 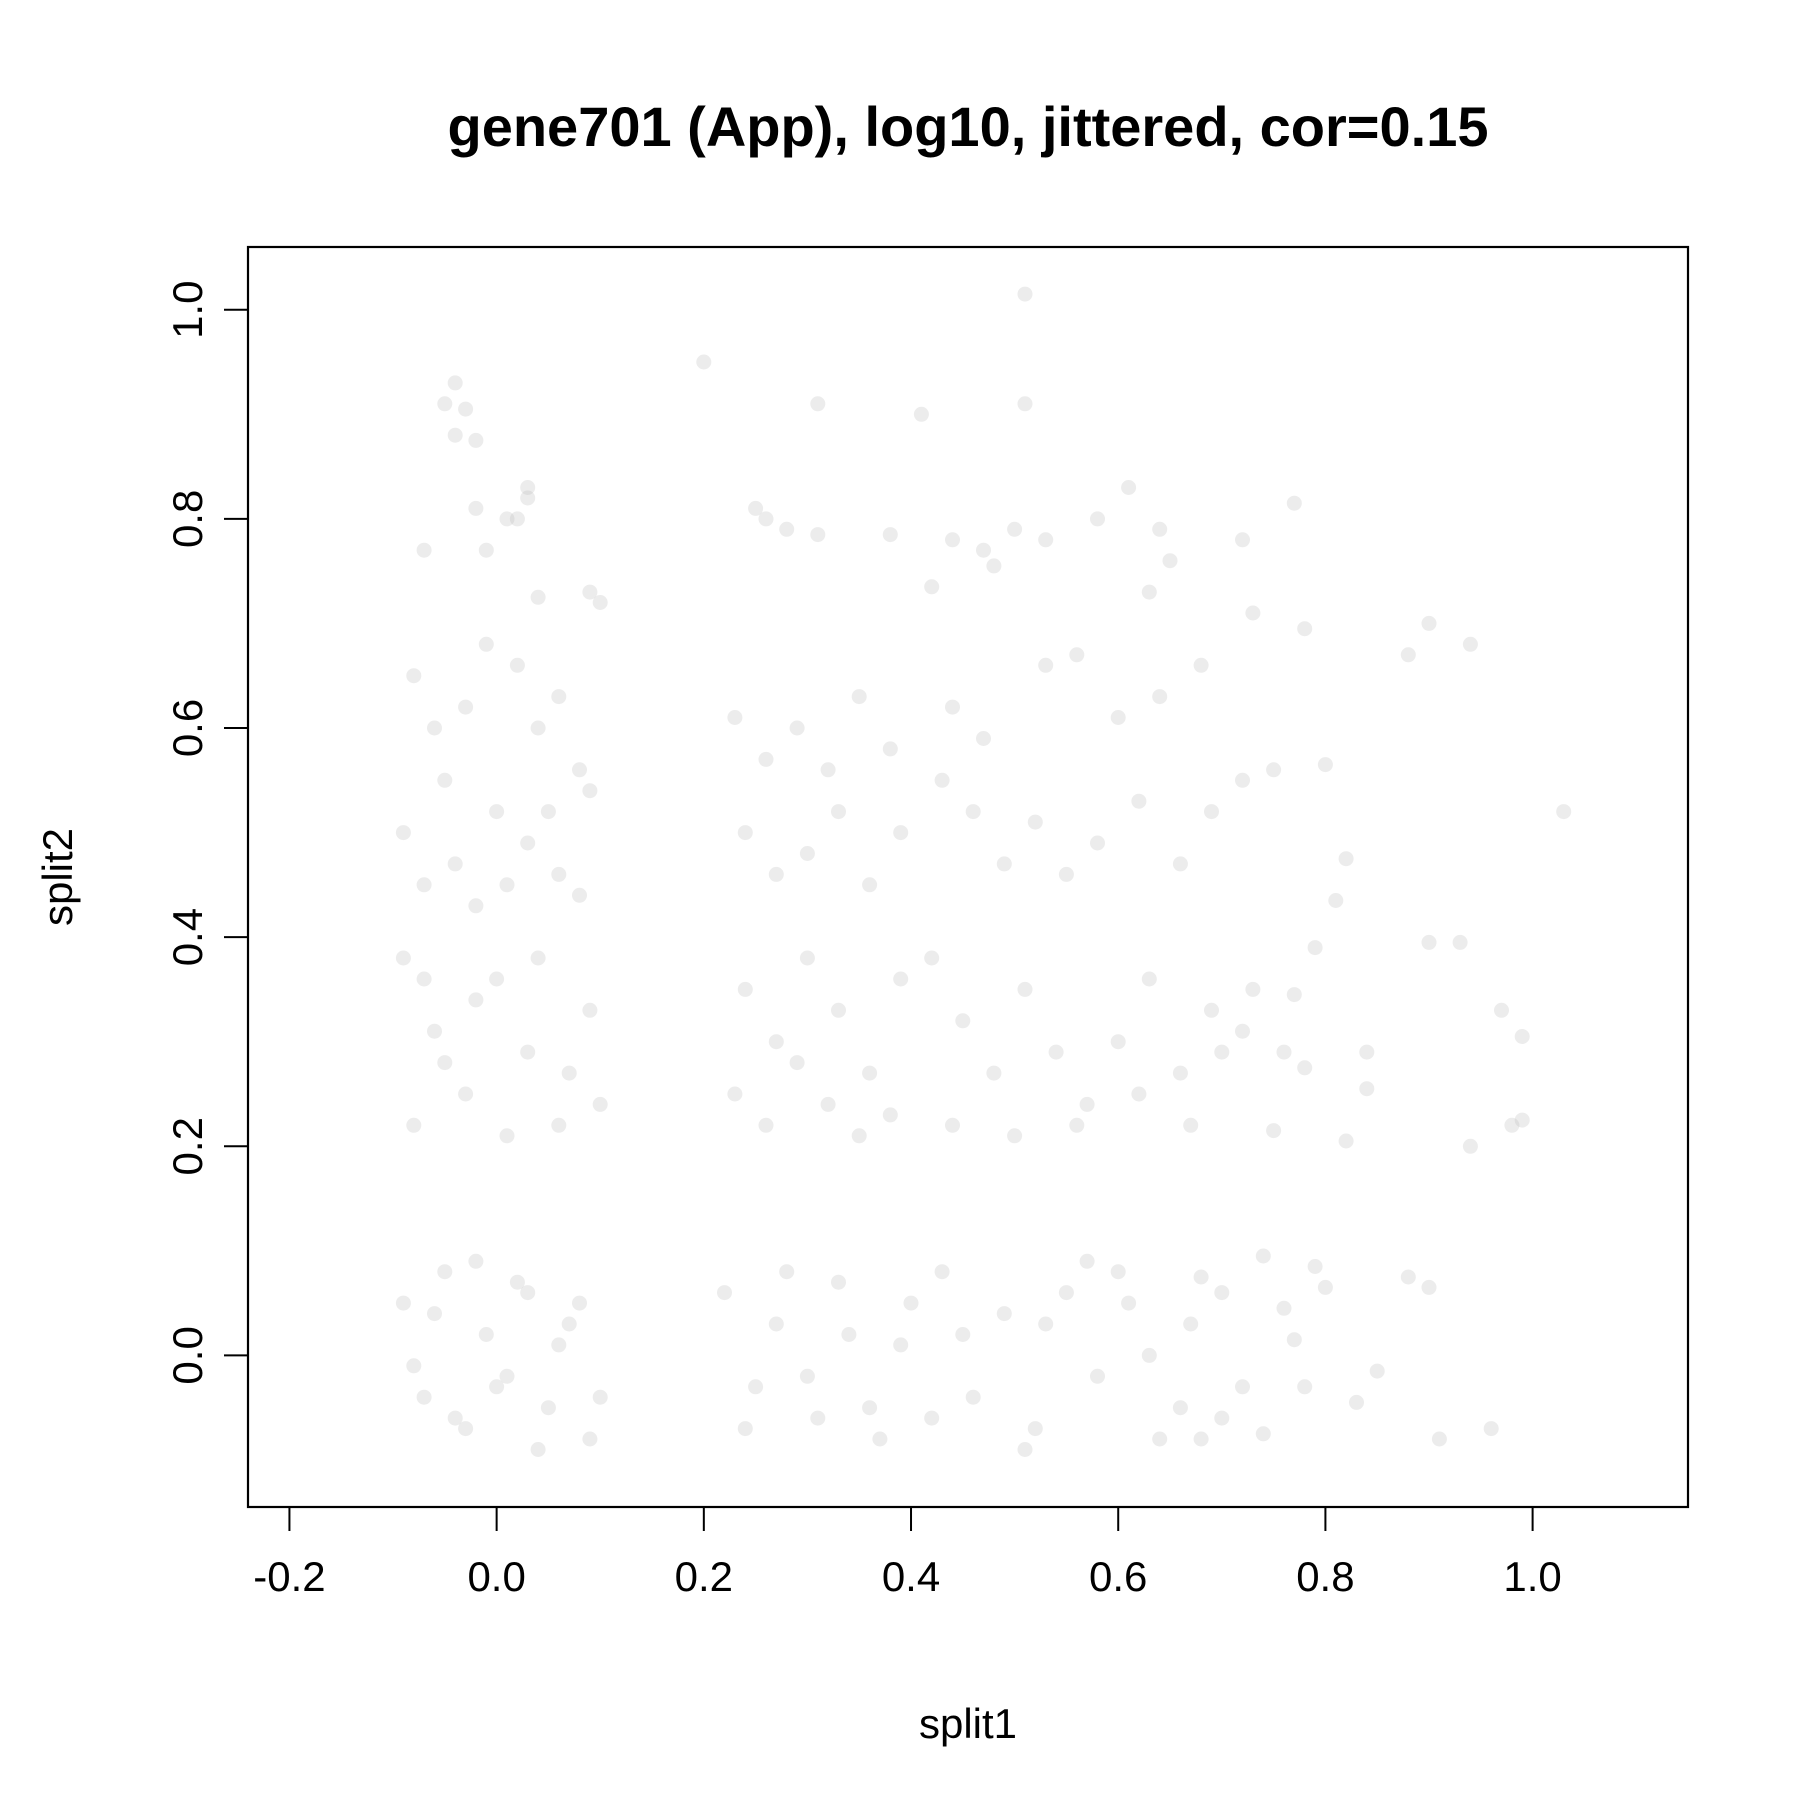 I want to click on chart-title: gene701 (App), log10, jittered, cor=0.15, so click(x=967, y=126).